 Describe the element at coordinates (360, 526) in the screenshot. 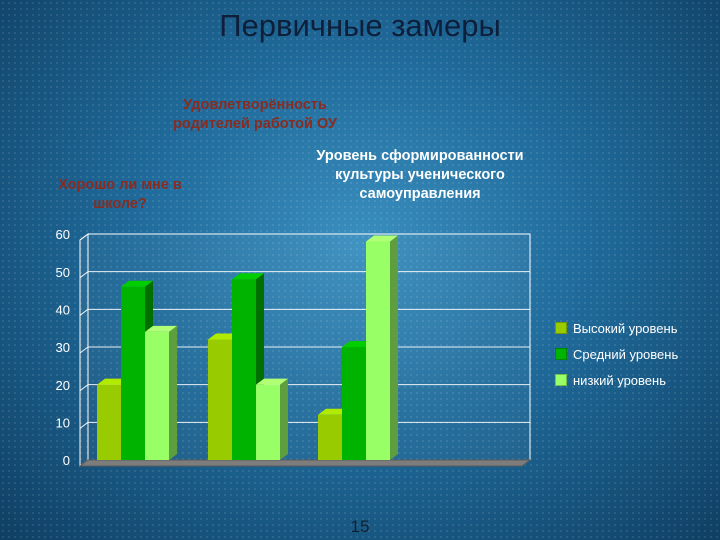

I see `page-number: 15` at that location.